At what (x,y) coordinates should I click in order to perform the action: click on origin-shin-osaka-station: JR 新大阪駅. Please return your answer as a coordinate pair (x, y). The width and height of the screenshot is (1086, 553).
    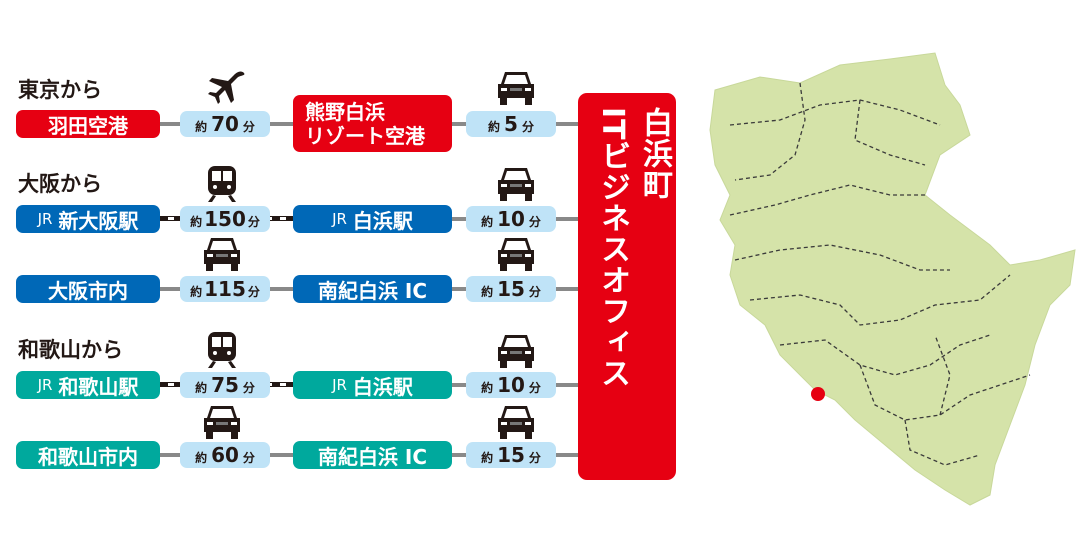
    Looking at the image, I should click on (88, 219).